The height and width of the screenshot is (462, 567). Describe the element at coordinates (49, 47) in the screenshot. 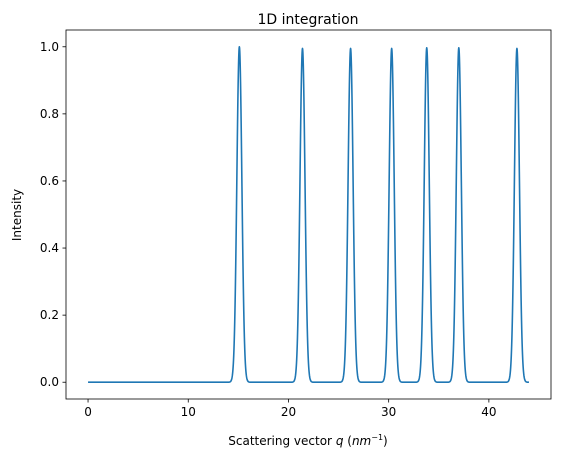

I see `y-tick-label: 1.0` at that location.